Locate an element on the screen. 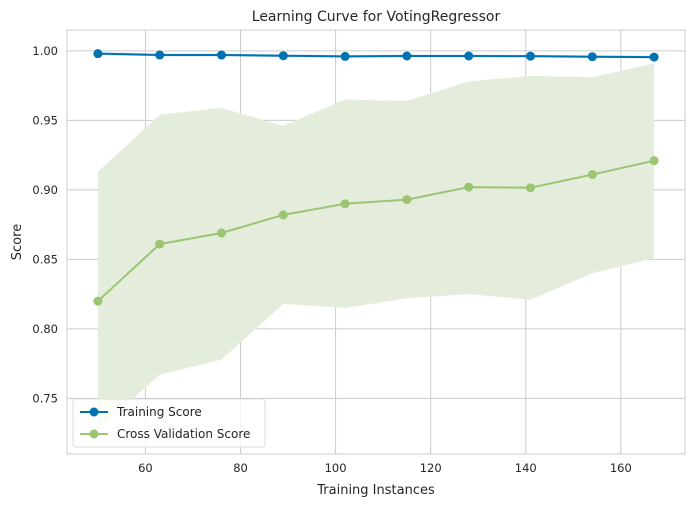  y-tick-labels: 0.75 0.80 0.85 0.90 0.95 1.00 is located at coordinates (45, 225).